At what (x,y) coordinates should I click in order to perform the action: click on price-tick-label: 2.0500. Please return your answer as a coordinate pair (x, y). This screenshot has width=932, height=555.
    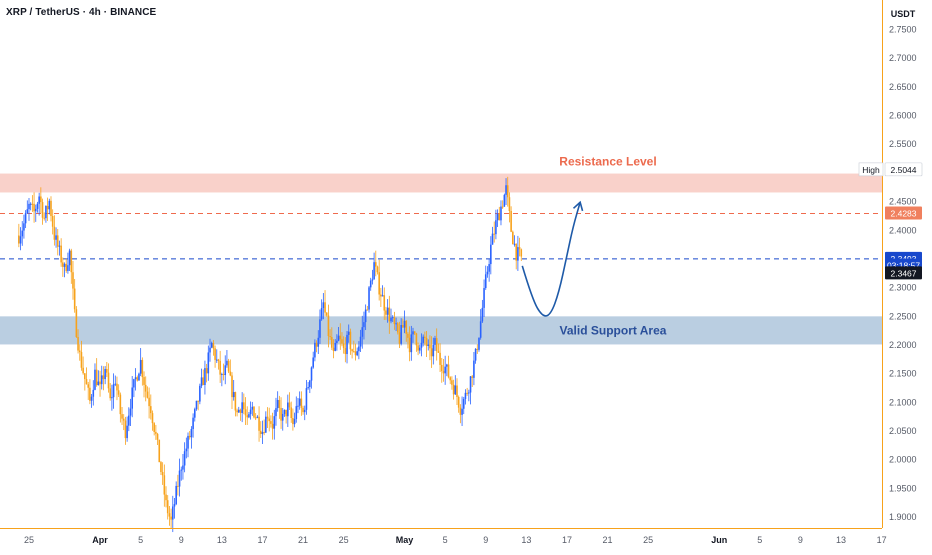
    Looking at the image, I should click on (903, 431).